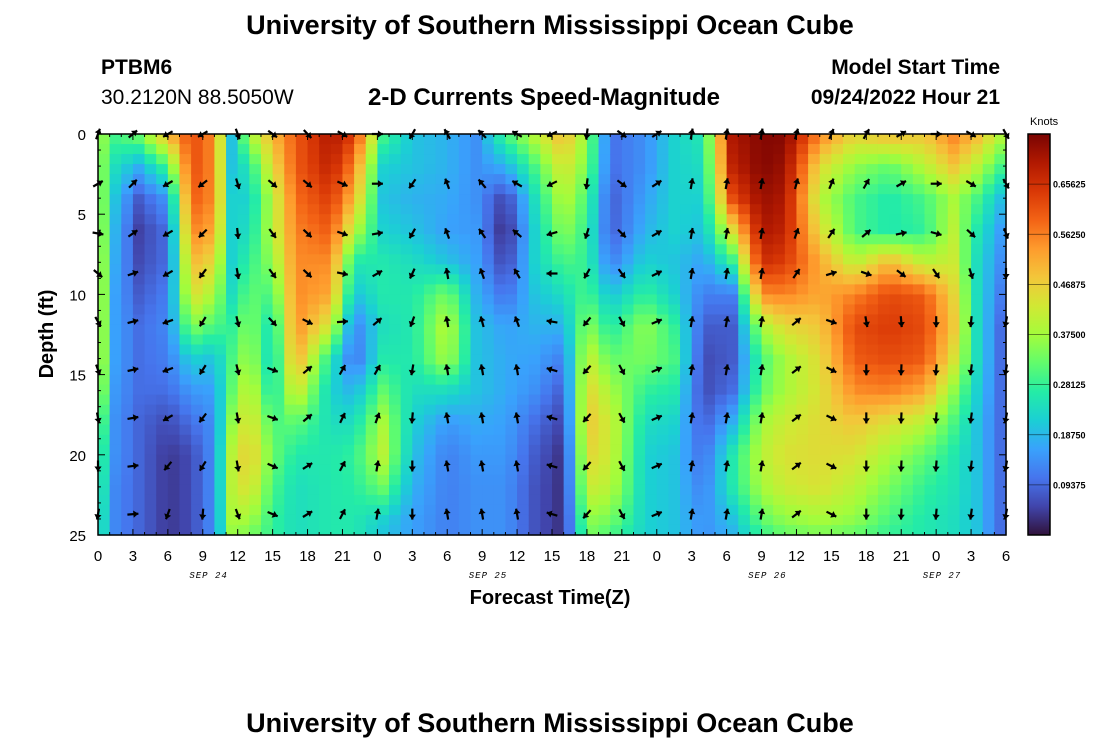 The width and height of the screenshot is (1100, 750). Describe the element at coordinates (237, 556) in the screenshot. I see `x-tick-label: 12` at that location.